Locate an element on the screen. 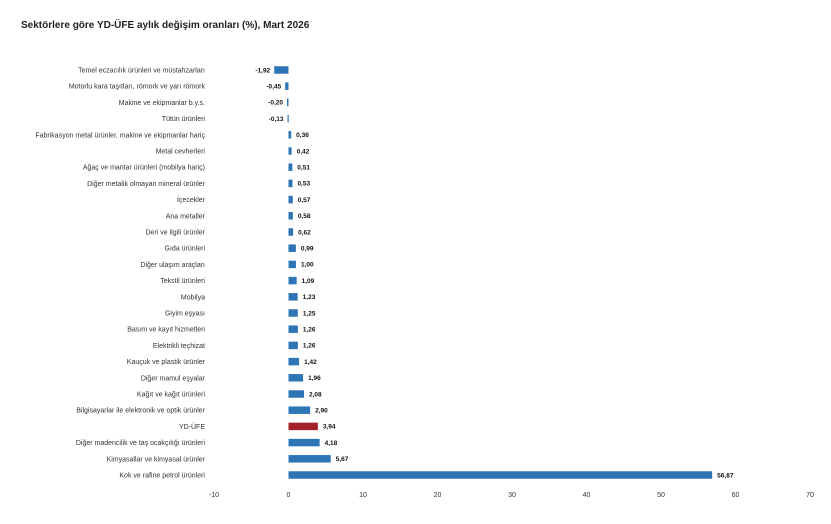 This screenshot has height=524, width=831. category-label: Tekstil ürünleri is located at coordinates (182, 281).